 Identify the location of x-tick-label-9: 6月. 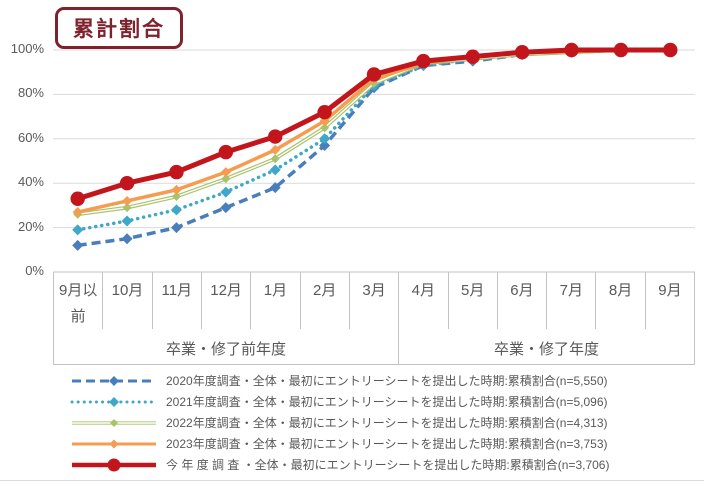
(521, 300).